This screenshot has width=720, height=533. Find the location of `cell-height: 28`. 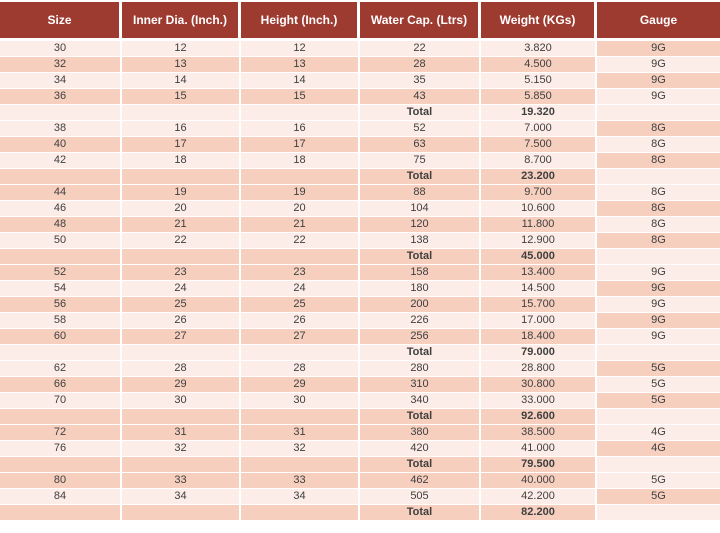

cell-height: 28 is located at coordinates (300, 369).